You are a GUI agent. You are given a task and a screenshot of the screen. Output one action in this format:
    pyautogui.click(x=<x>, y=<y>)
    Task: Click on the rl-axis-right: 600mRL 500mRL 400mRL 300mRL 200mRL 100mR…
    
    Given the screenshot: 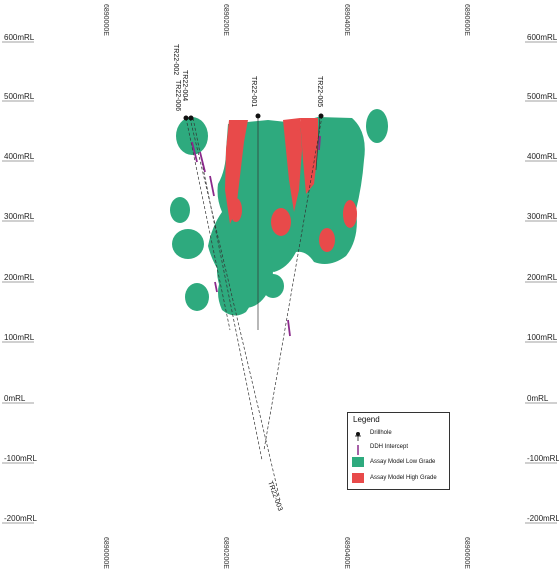 What is the action you would take?
    pyautogui.click(x=542, y=278)
    